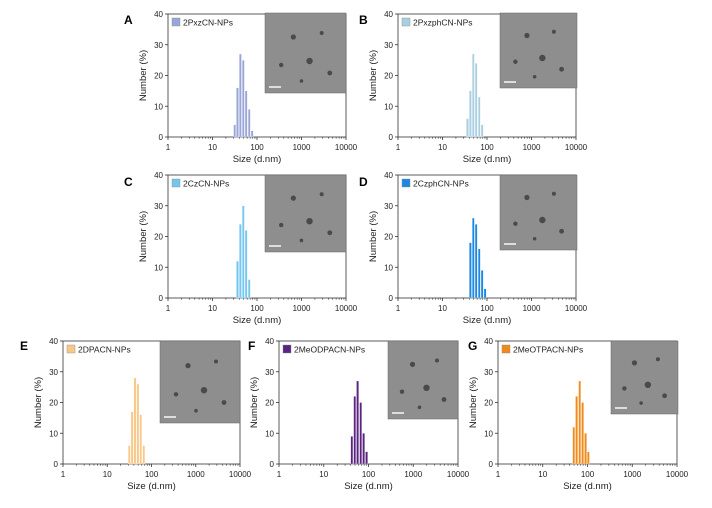 The height and width of the screenshot is (508, 712). Describe the element at coordinates (128, 182) in the screenshot. I see `panel-label: C` at that location.